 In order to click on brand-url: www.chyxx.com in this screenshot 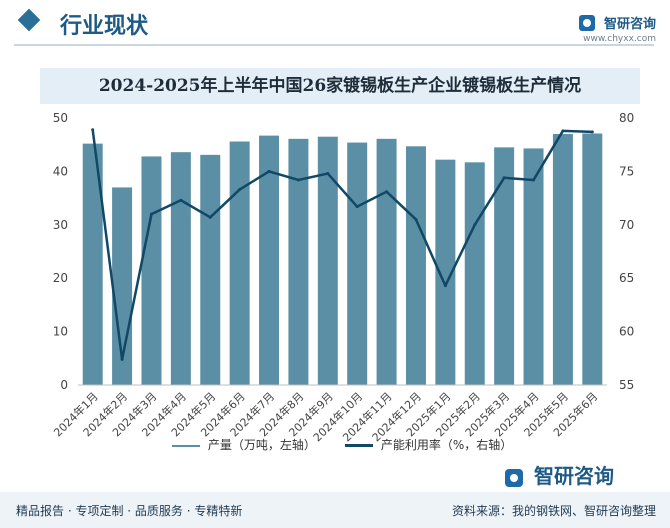, I will do `click(619, 39)`.